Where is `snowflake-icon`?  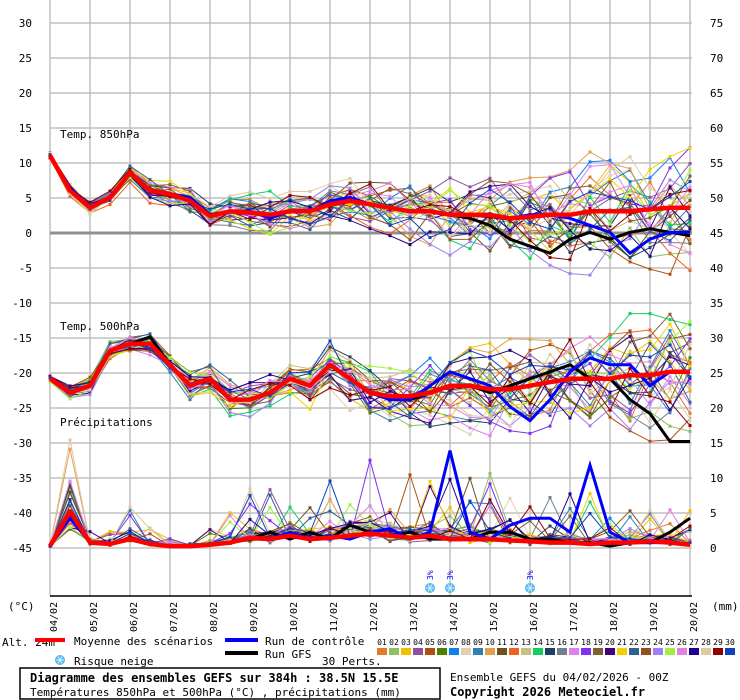 snowflake-icon is located at coordinates (430, 588).